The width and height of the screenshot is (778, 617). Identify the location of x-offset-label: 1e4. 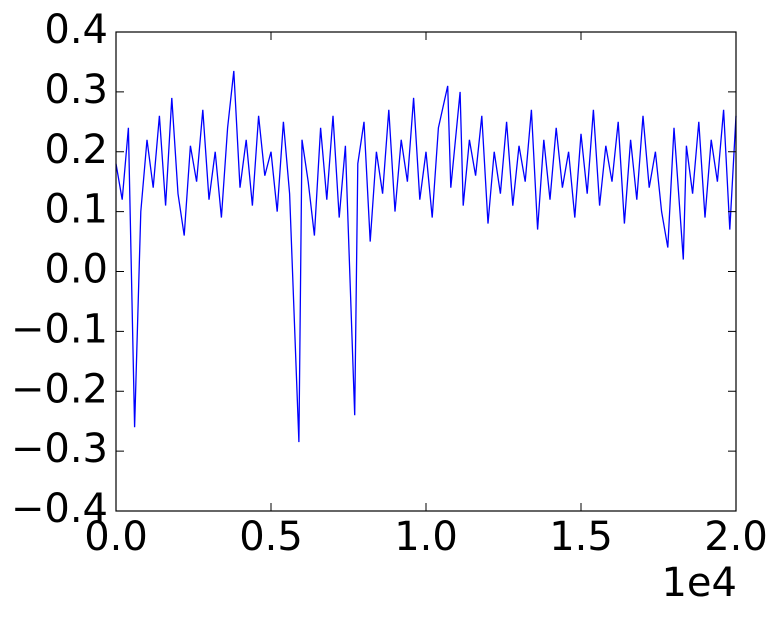
(699, 583).